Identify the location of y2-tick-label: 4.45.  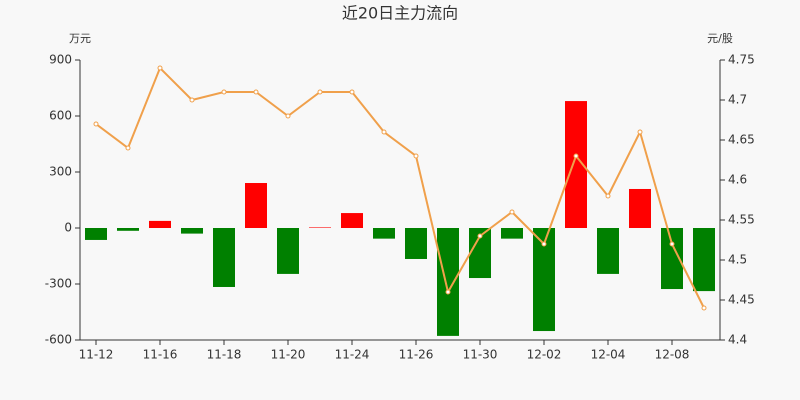
(741, 300).